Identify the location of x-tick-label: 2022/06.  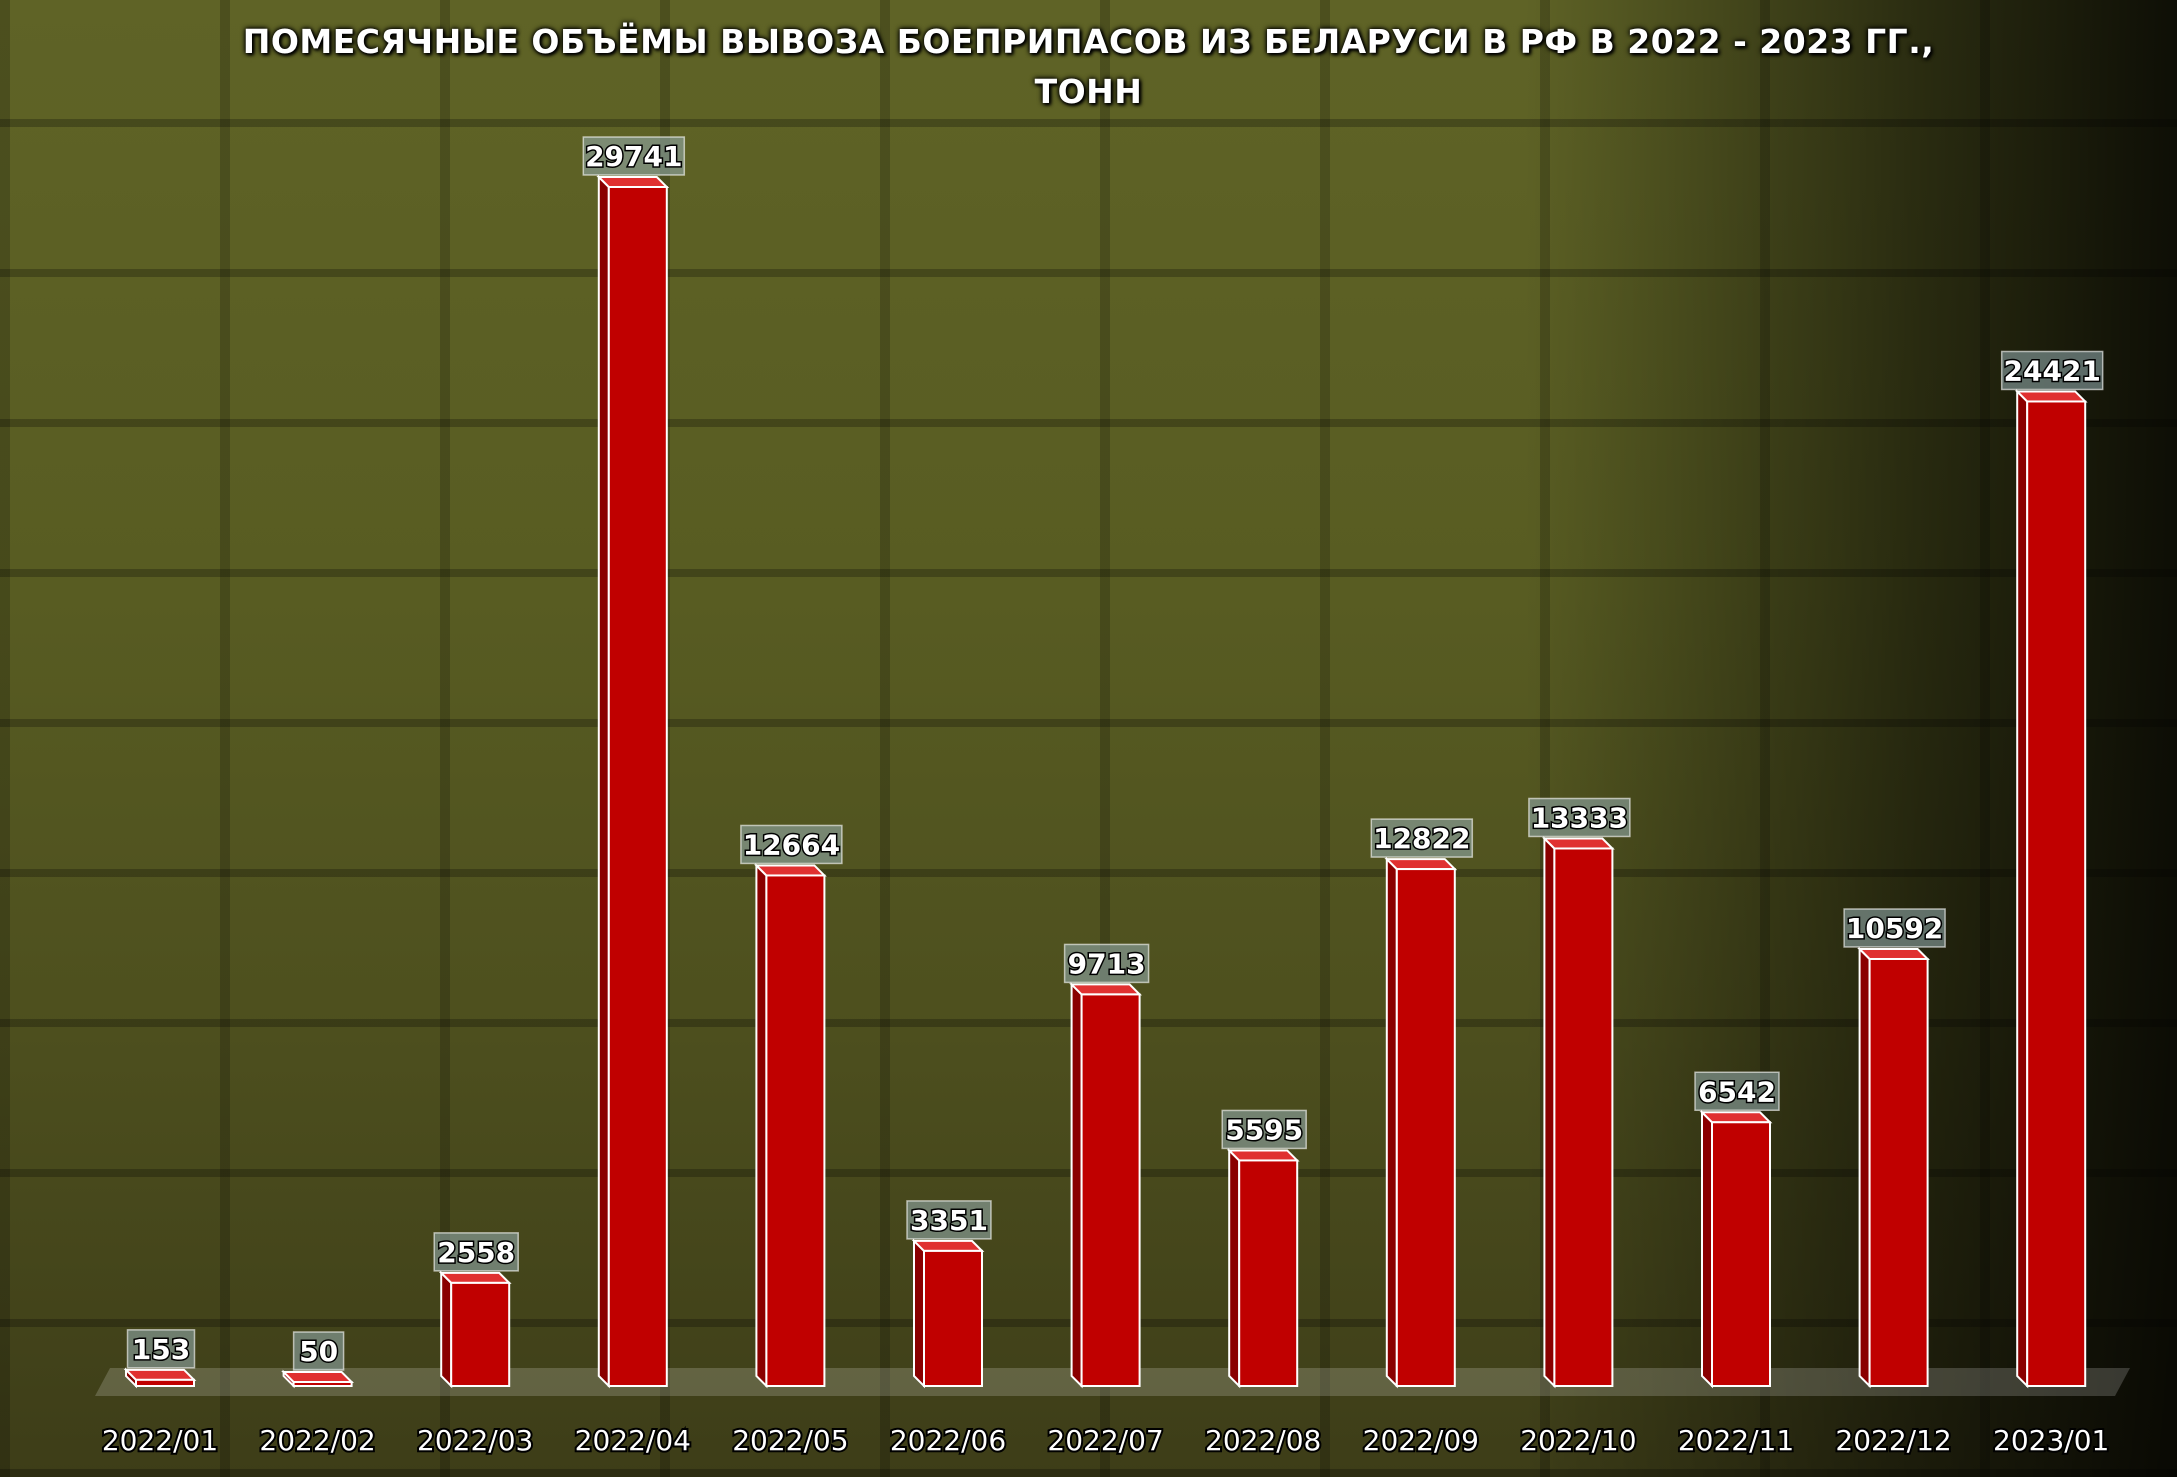
(948, 1440).